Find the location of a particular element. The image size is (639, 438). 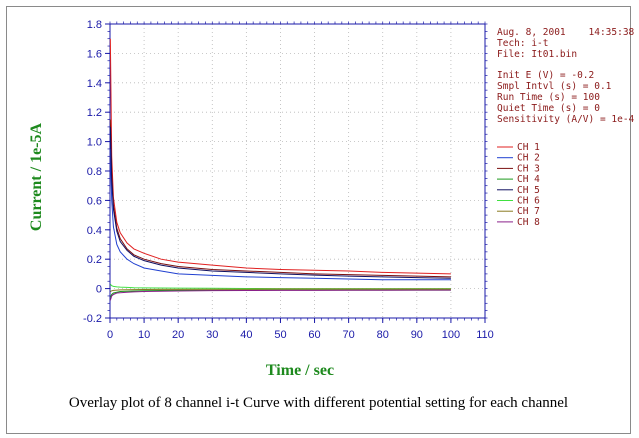

x-tick-label: 0 is located at coordinates (110, 335).